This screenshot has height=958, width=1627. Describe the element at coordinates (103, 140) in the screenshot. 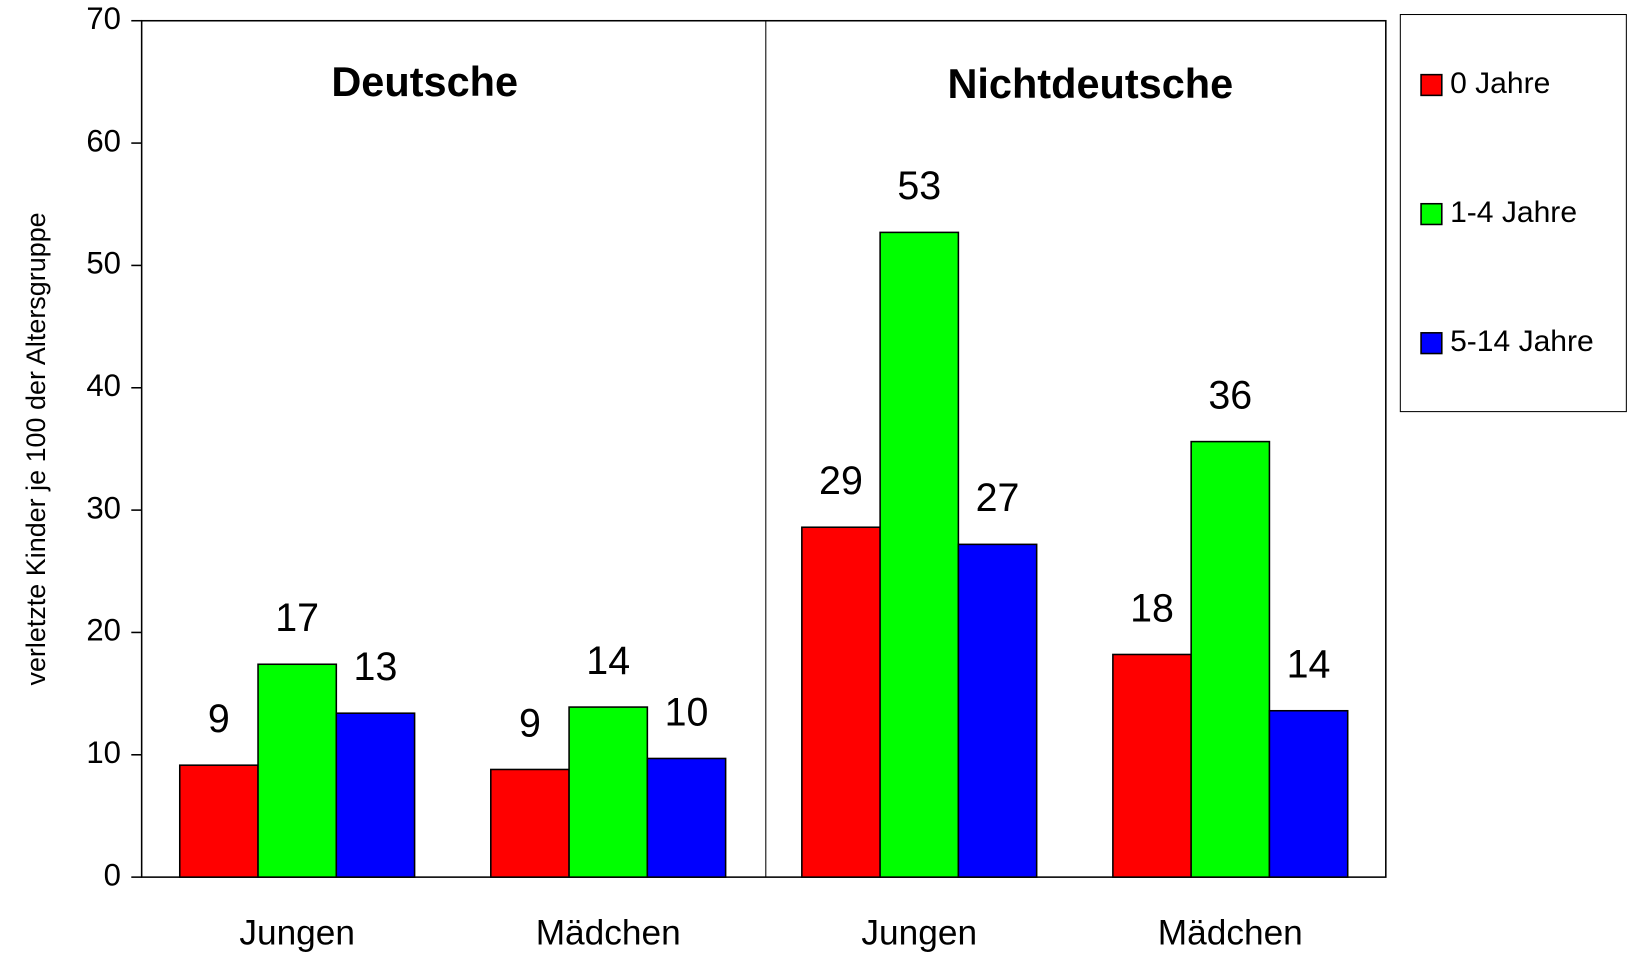

I see `y-tick-label: 60` at that location.